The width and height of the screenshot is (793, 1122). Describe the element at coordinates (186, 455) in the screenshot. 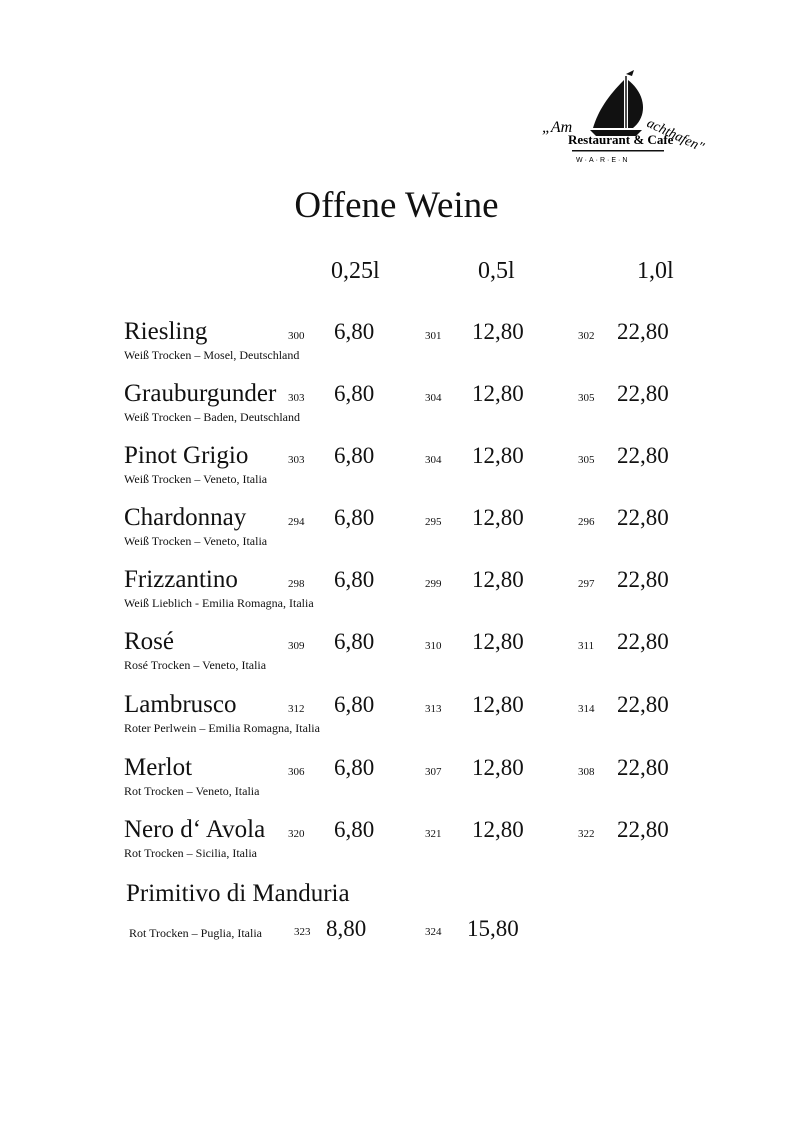

I see `wine-name: Pinot Grigio` at that location.